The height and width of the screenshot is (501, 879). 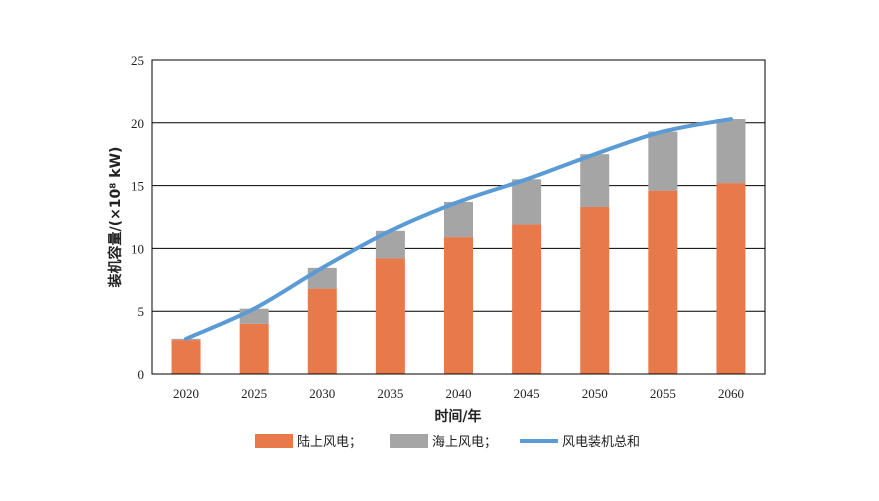 I want to click on x-tick-label: 2045, so click(x=527, y=393).